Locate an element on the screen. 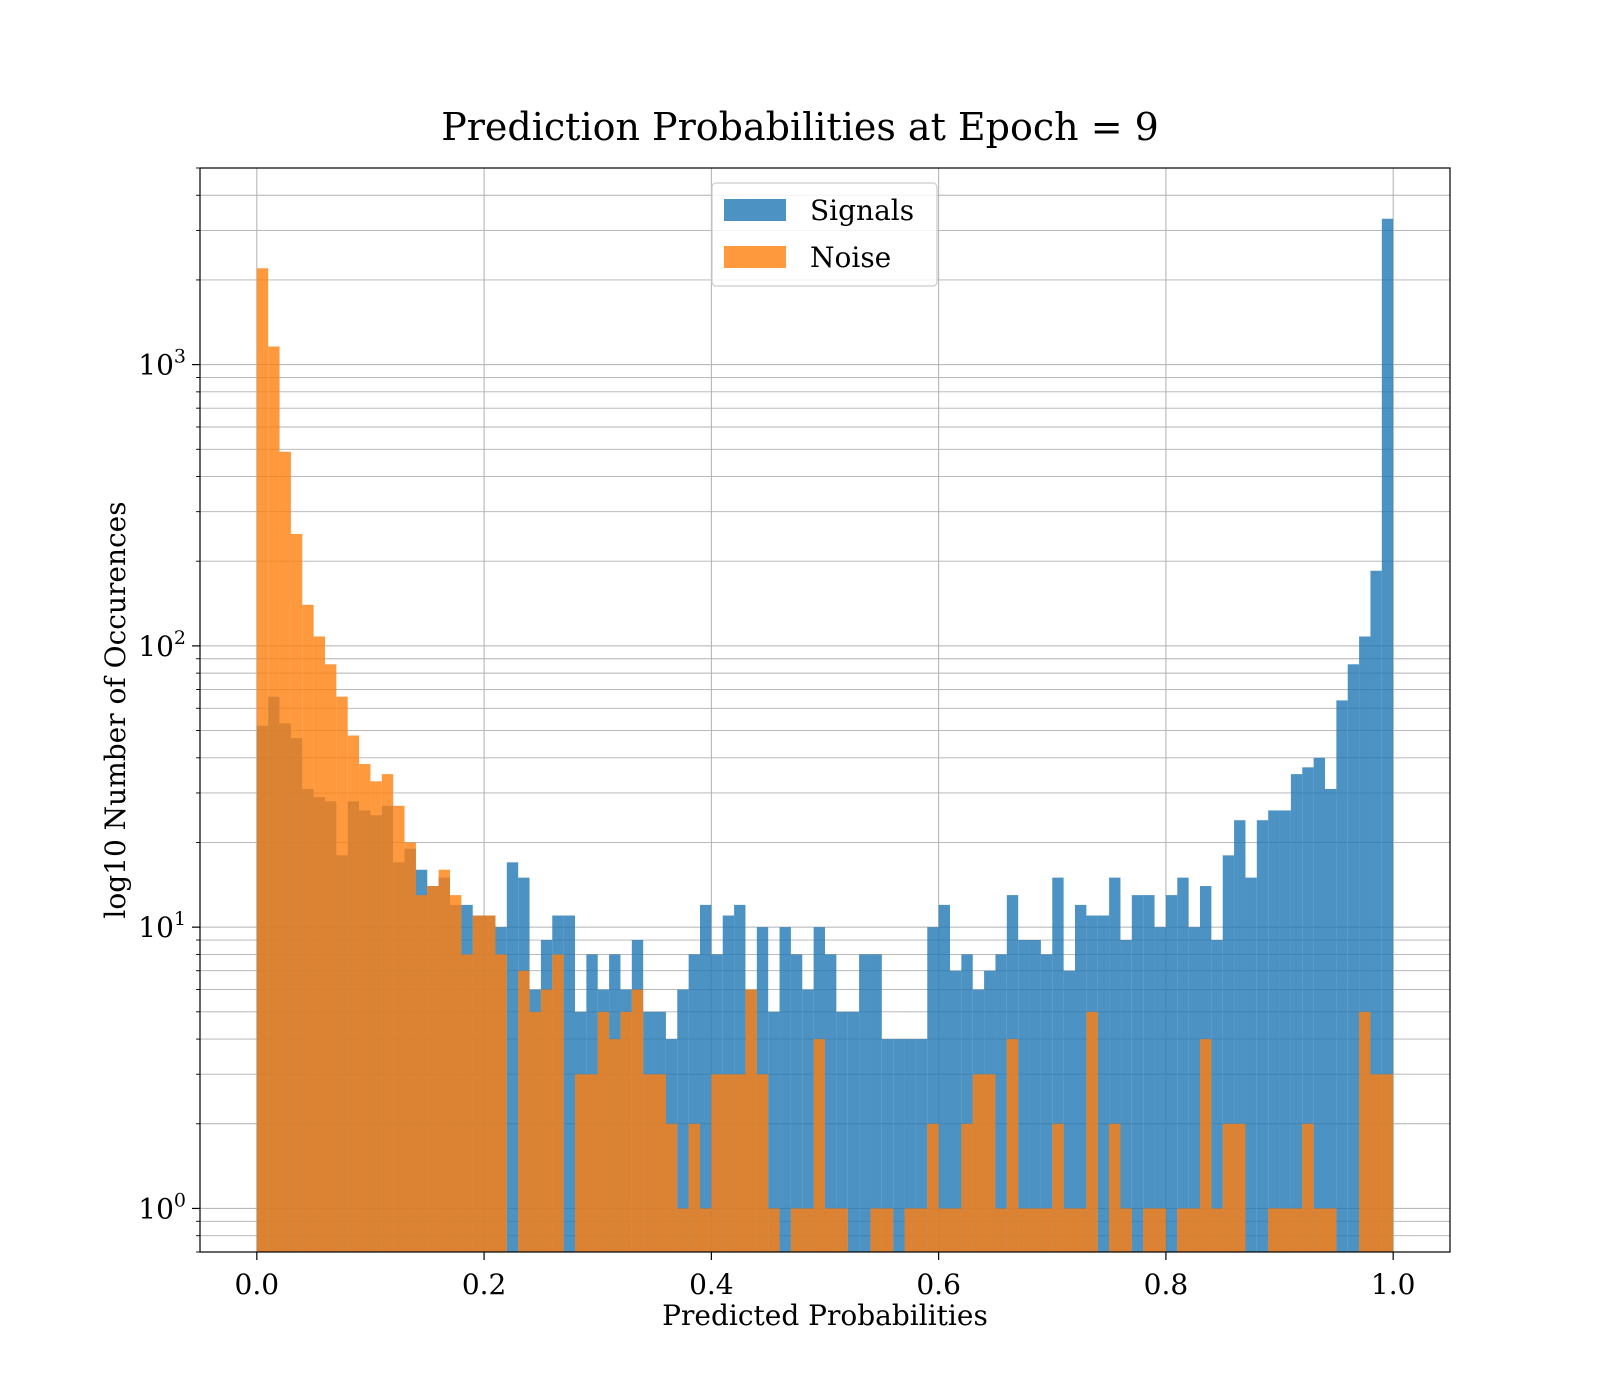  y-tick-label: 10³ is located at coordinates (162, 364).